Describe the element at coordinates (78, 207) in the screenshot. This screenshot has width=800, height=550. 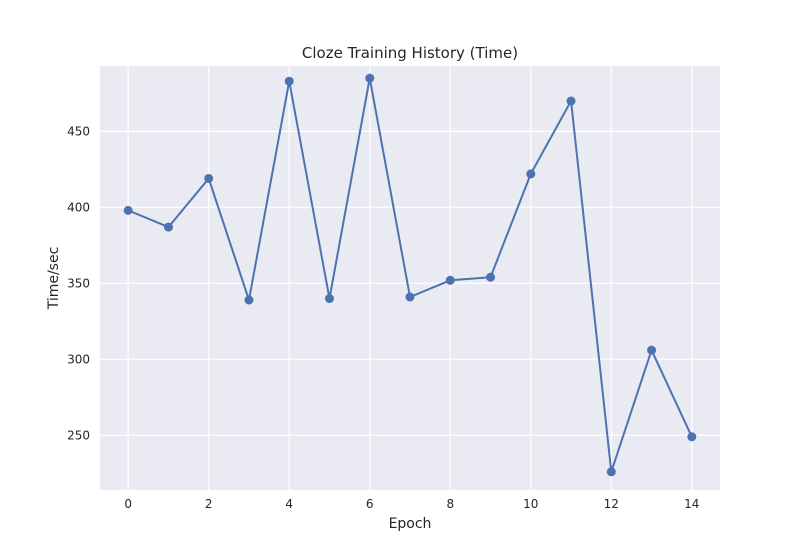
I see `y-tick-label: 400` at that location.